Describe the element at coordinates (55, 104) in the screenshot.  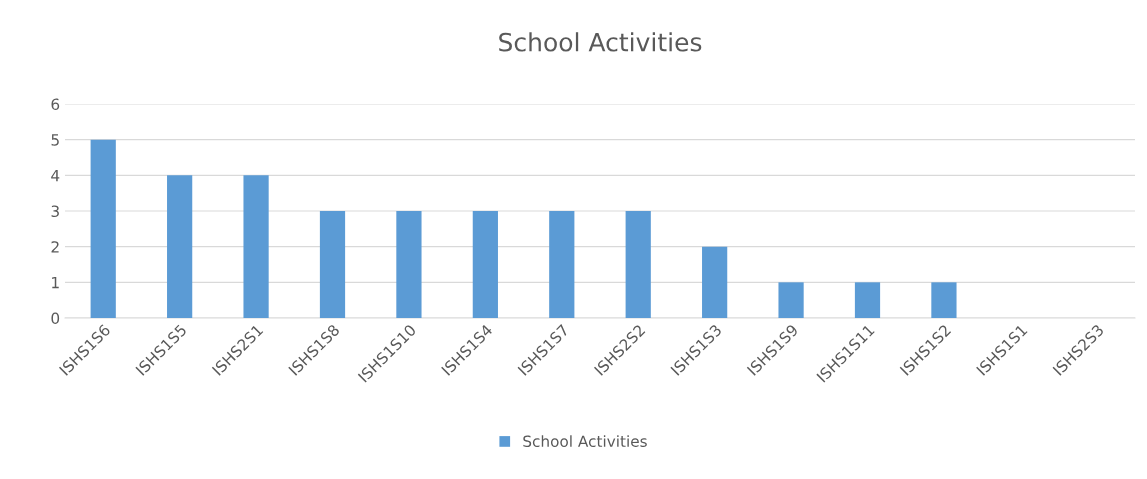
I see `y-tick-label: 6` at that location.